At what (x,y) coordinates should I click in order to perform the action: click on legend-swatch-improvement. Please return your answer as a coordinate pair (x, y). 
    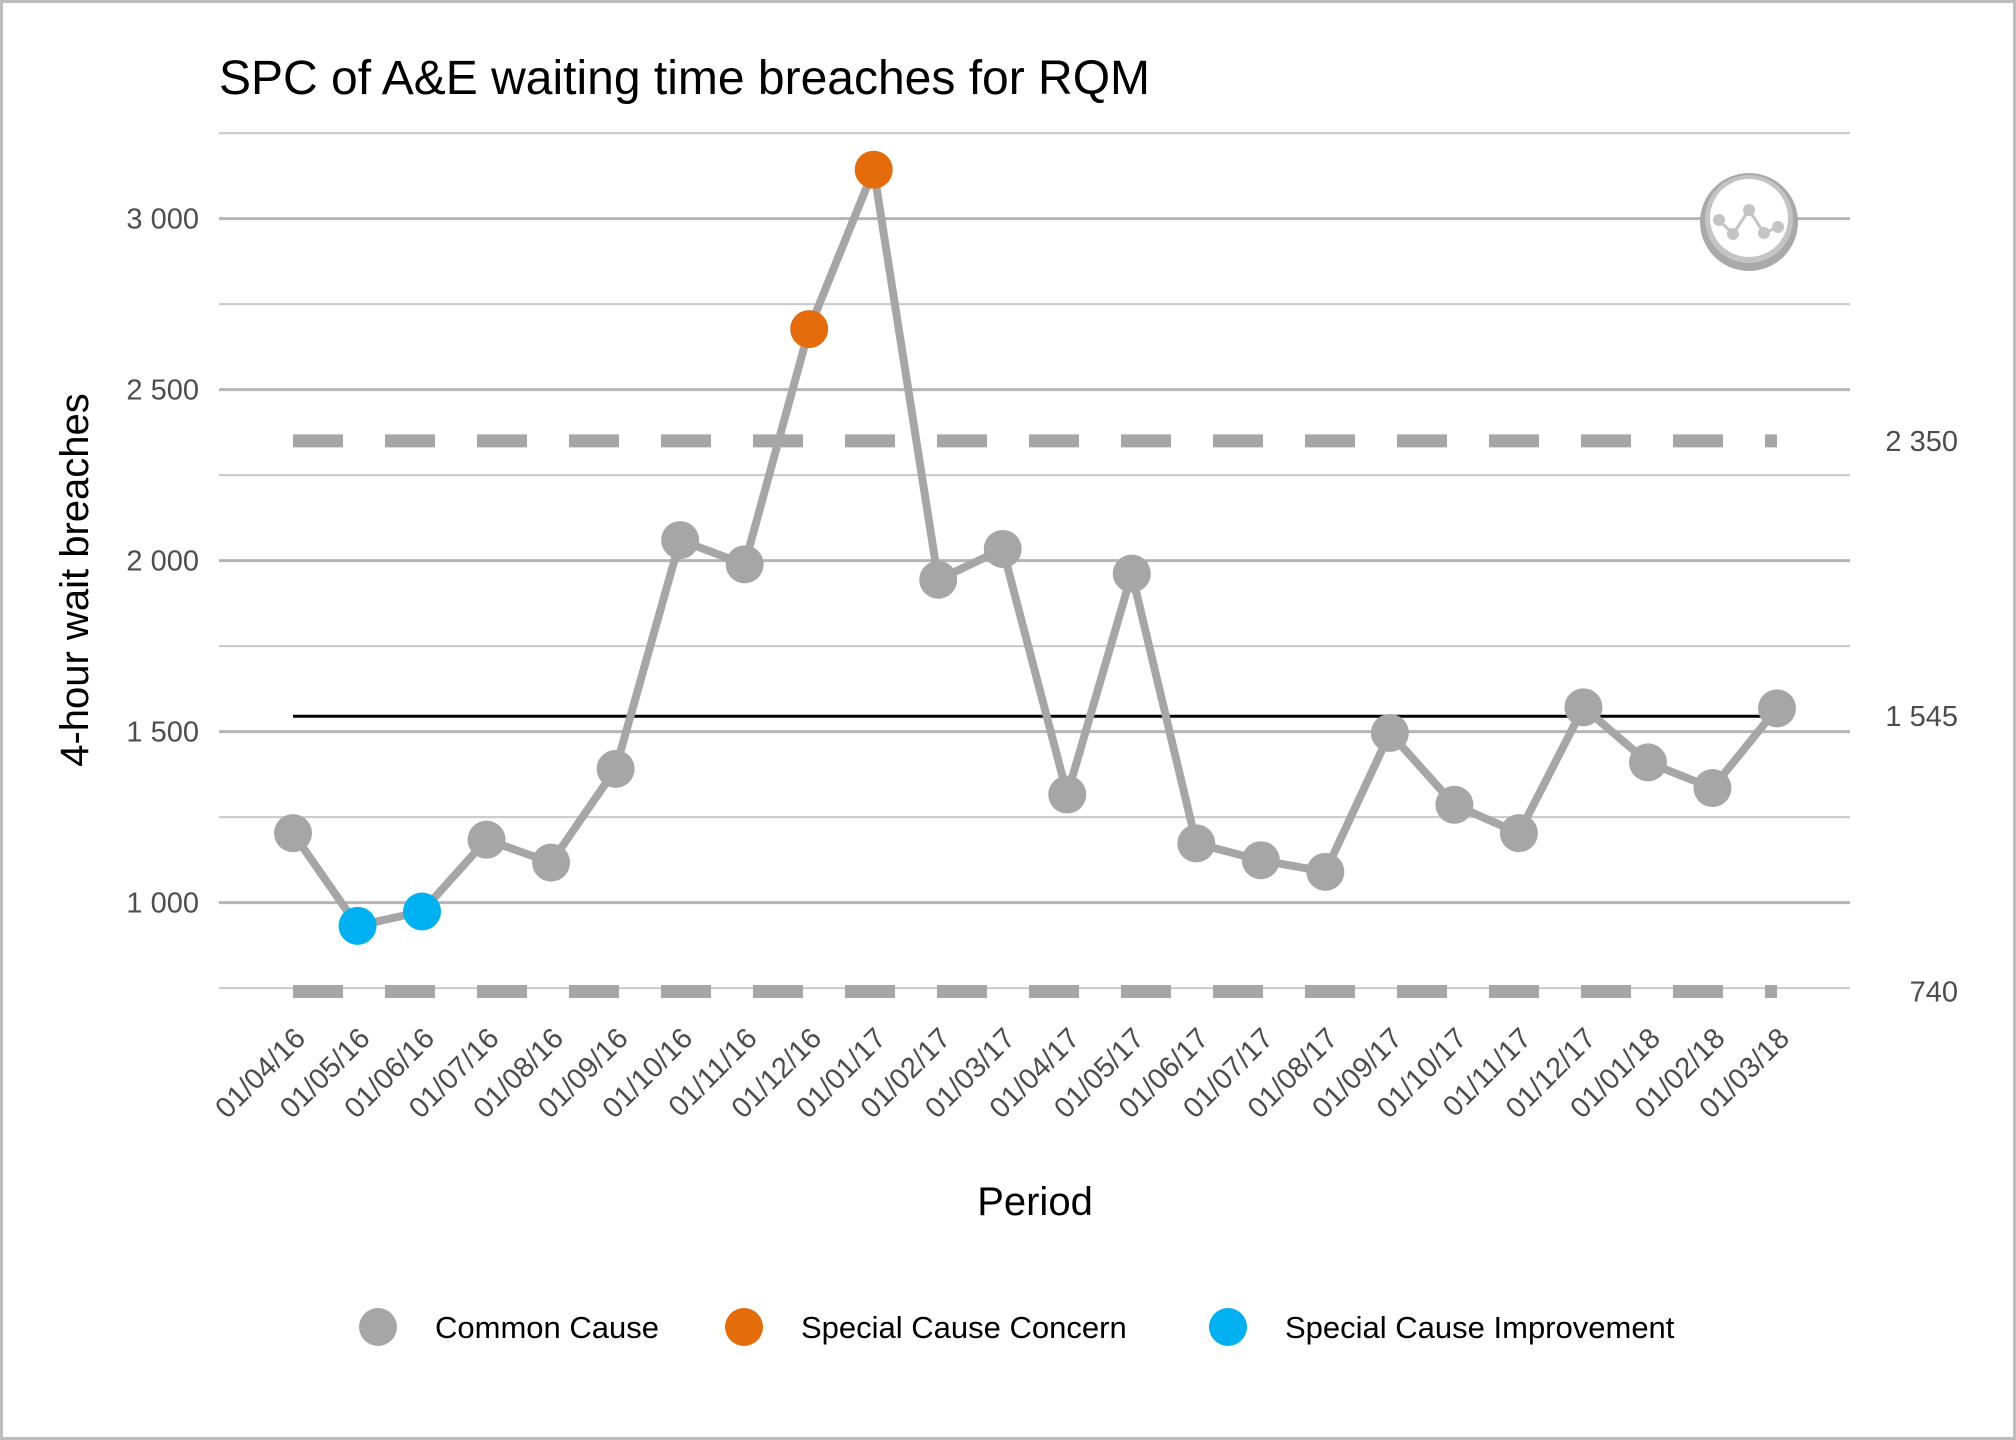
    Looking at the image, I should click on (1228, 1327).